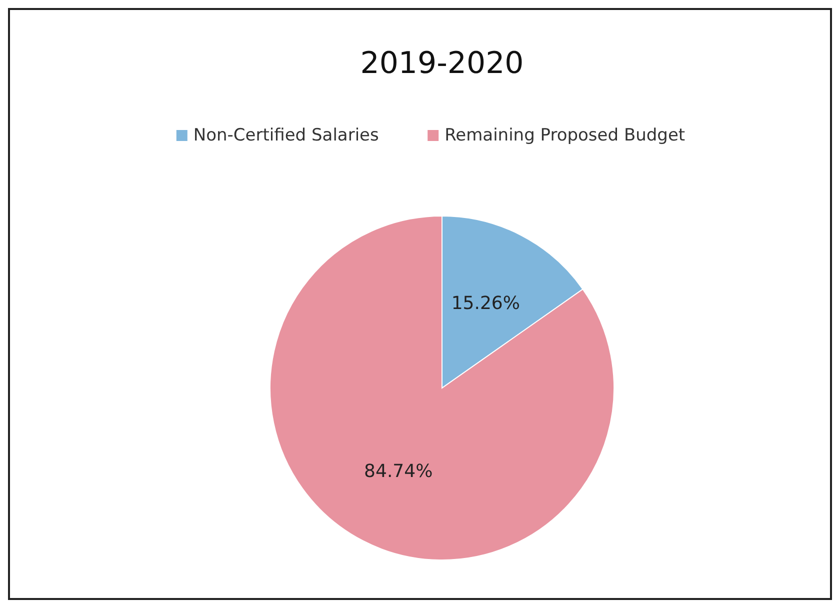 This screenshot has height=608, width=840. What do you see at coordinates (398, 471) in the screenshot?
I see `data-label: 84.74%` at bounding box center [398, 471].